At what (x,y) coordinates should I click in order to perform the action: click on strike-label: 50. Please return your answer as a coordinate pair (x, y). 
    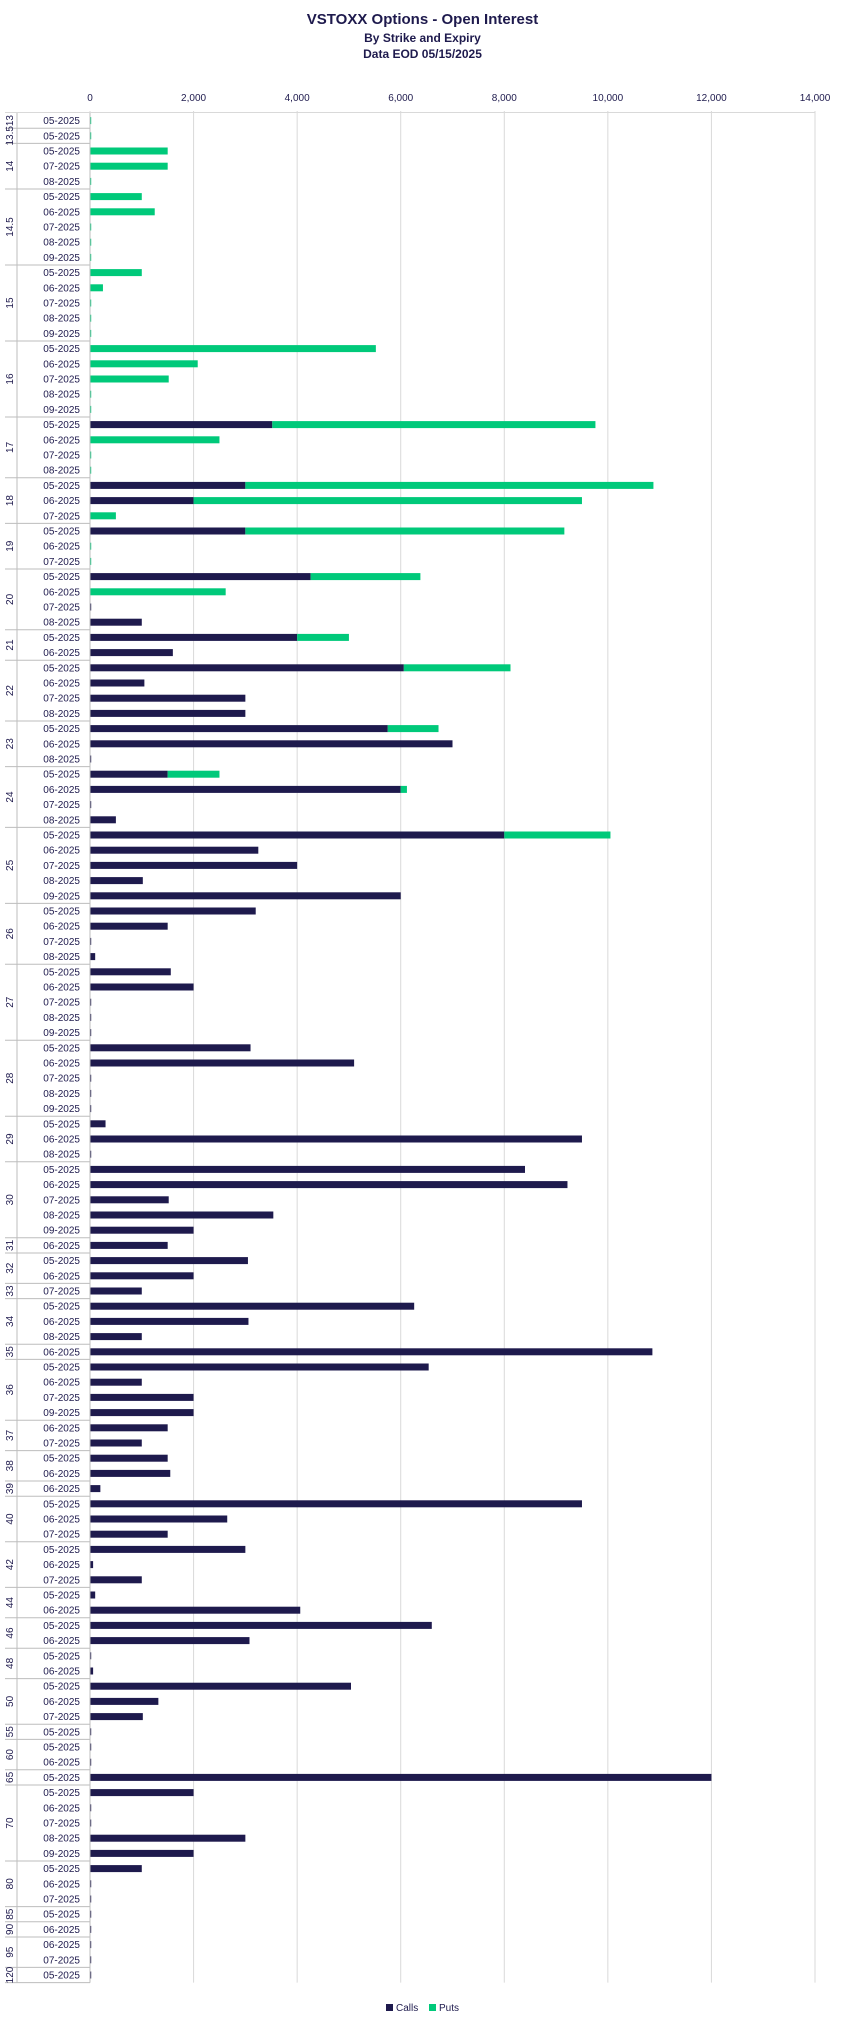
    Looking at the image, I should click on (10, 1701).